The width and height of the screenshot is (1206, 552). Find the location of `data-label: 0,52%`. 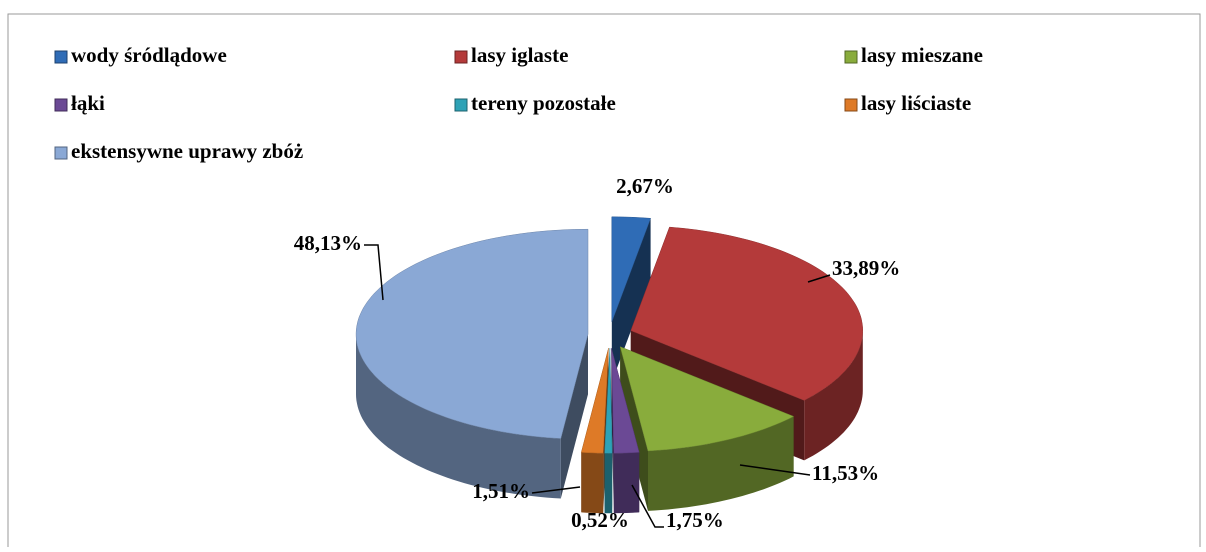

data-label: 0,52% is located at coordinates (600, 520).